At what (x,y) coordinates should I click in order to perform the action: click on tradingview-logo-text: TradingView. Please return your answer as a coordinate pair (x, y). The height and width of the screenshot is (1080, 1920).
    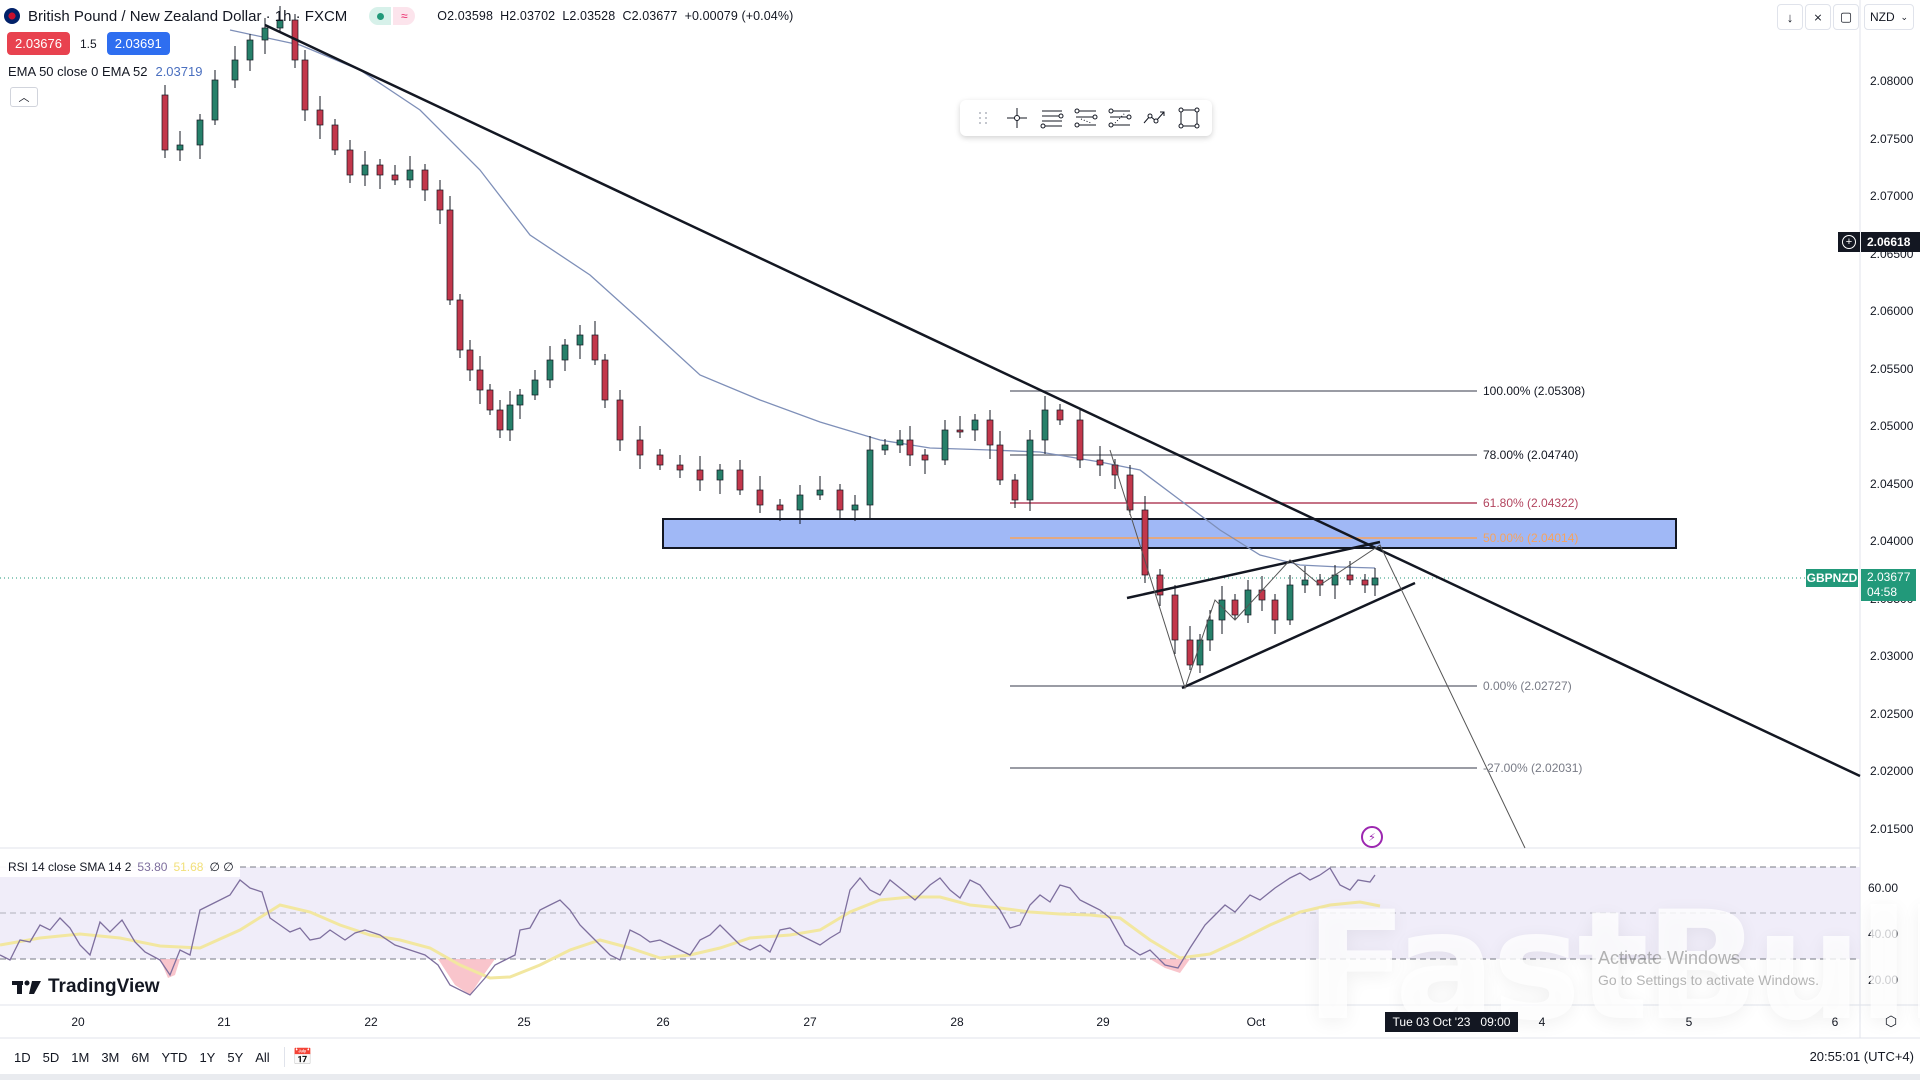
    Looking at the image, I should click on (104, 986).